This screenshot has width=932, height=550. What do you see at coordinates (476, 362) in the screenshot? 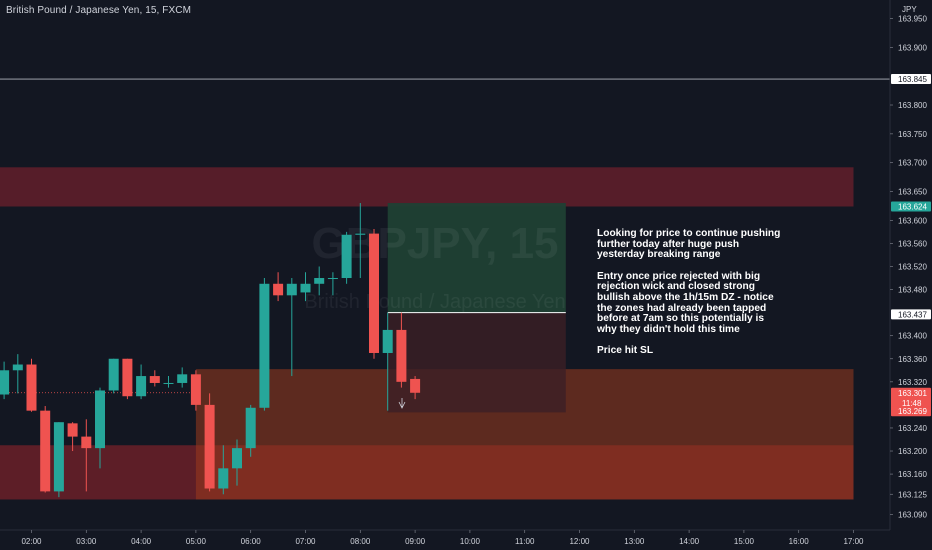
I see `stop-zone` at bounding box center [476, 362].